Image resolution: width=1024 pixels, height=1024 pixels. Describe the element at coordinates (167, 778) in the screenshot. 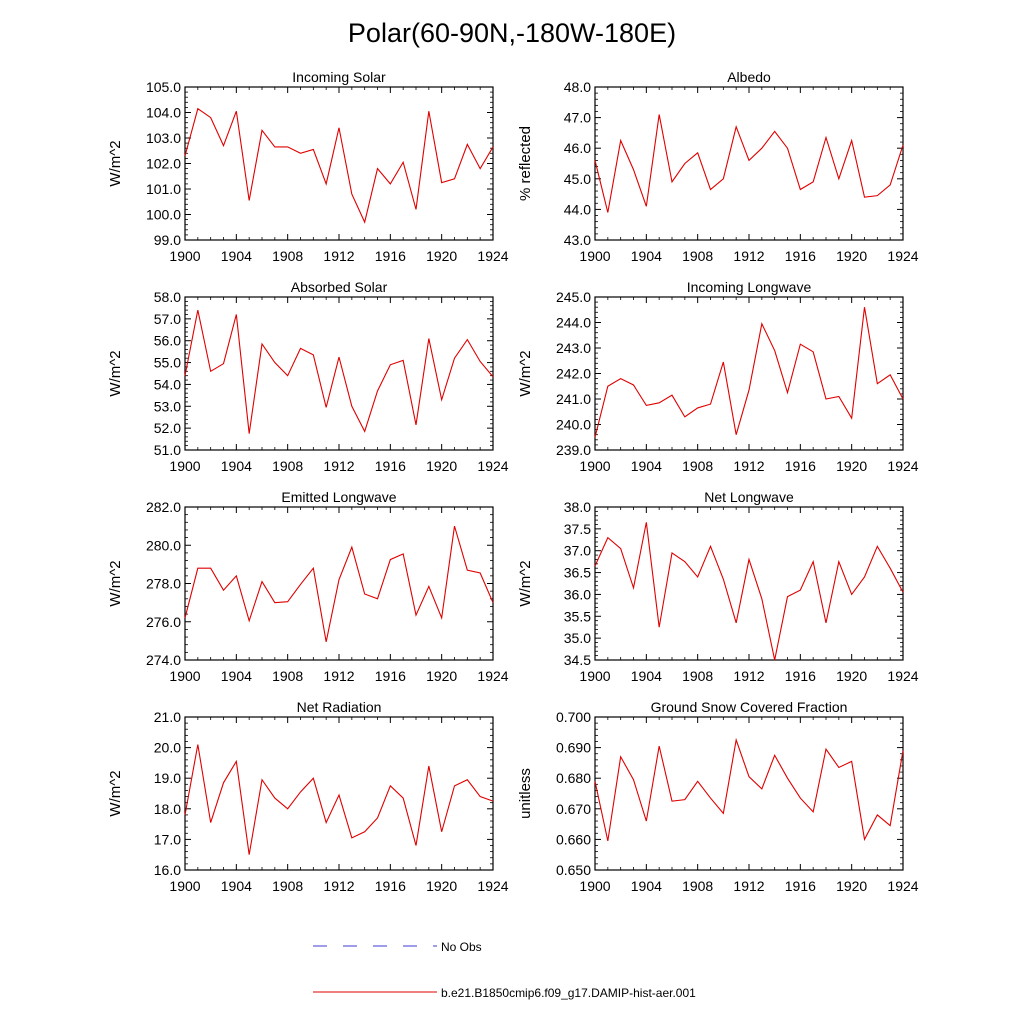

I see `y-tick-label: 19.0` at that location.